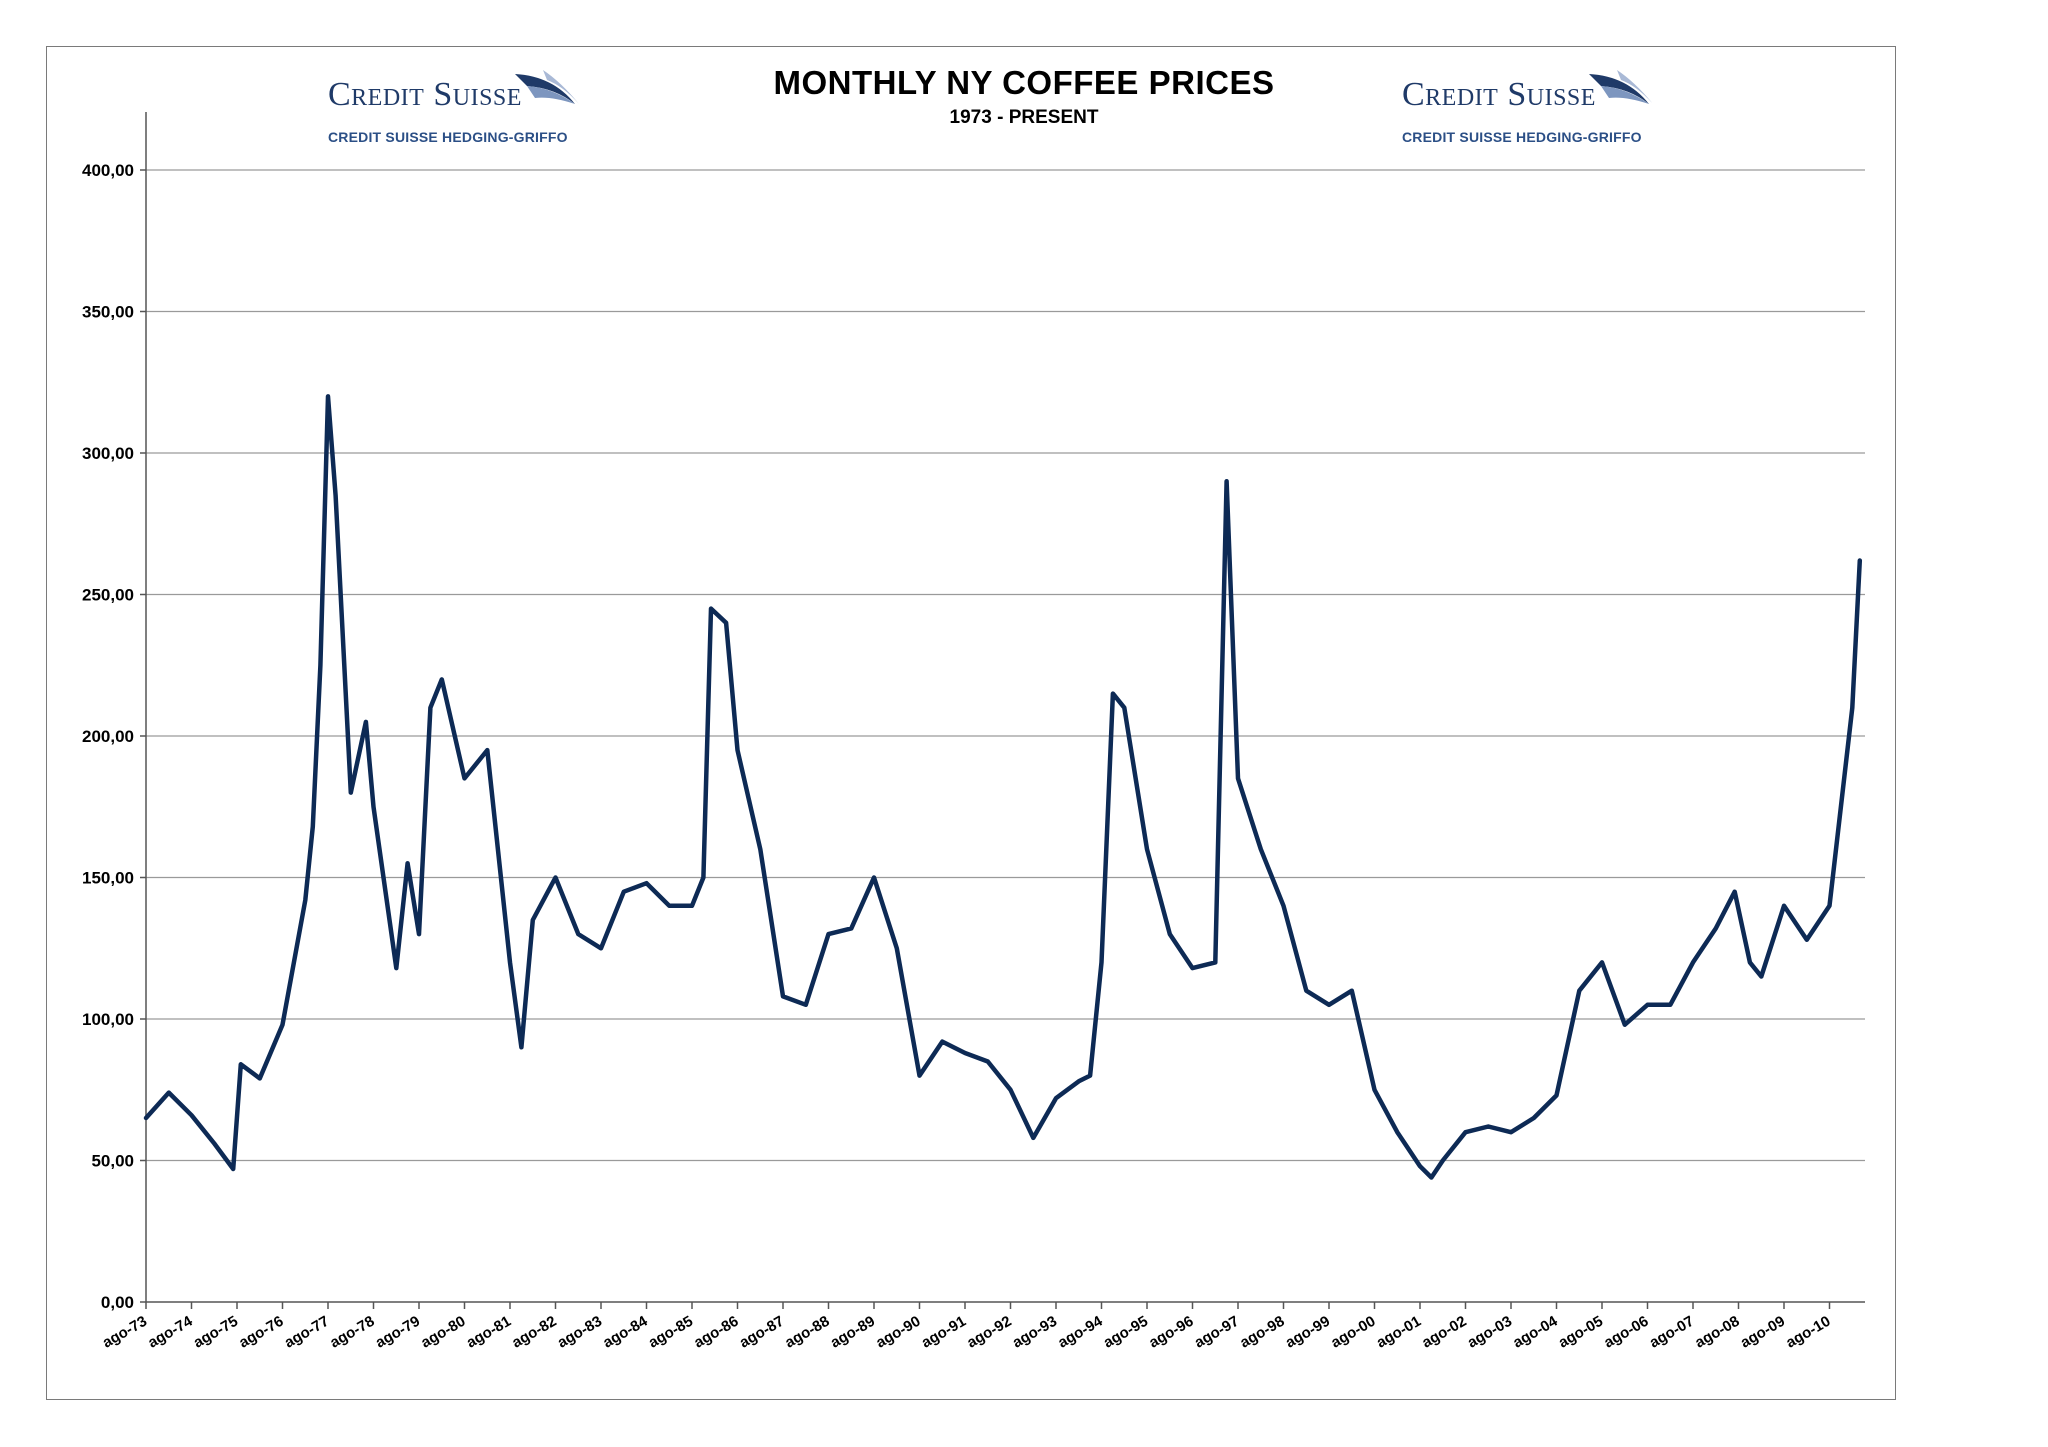 Image resolution: width=2048 pixels, height=1447 pixels. I want to click on x-tick-label: ago-91, so click(944, 1332).